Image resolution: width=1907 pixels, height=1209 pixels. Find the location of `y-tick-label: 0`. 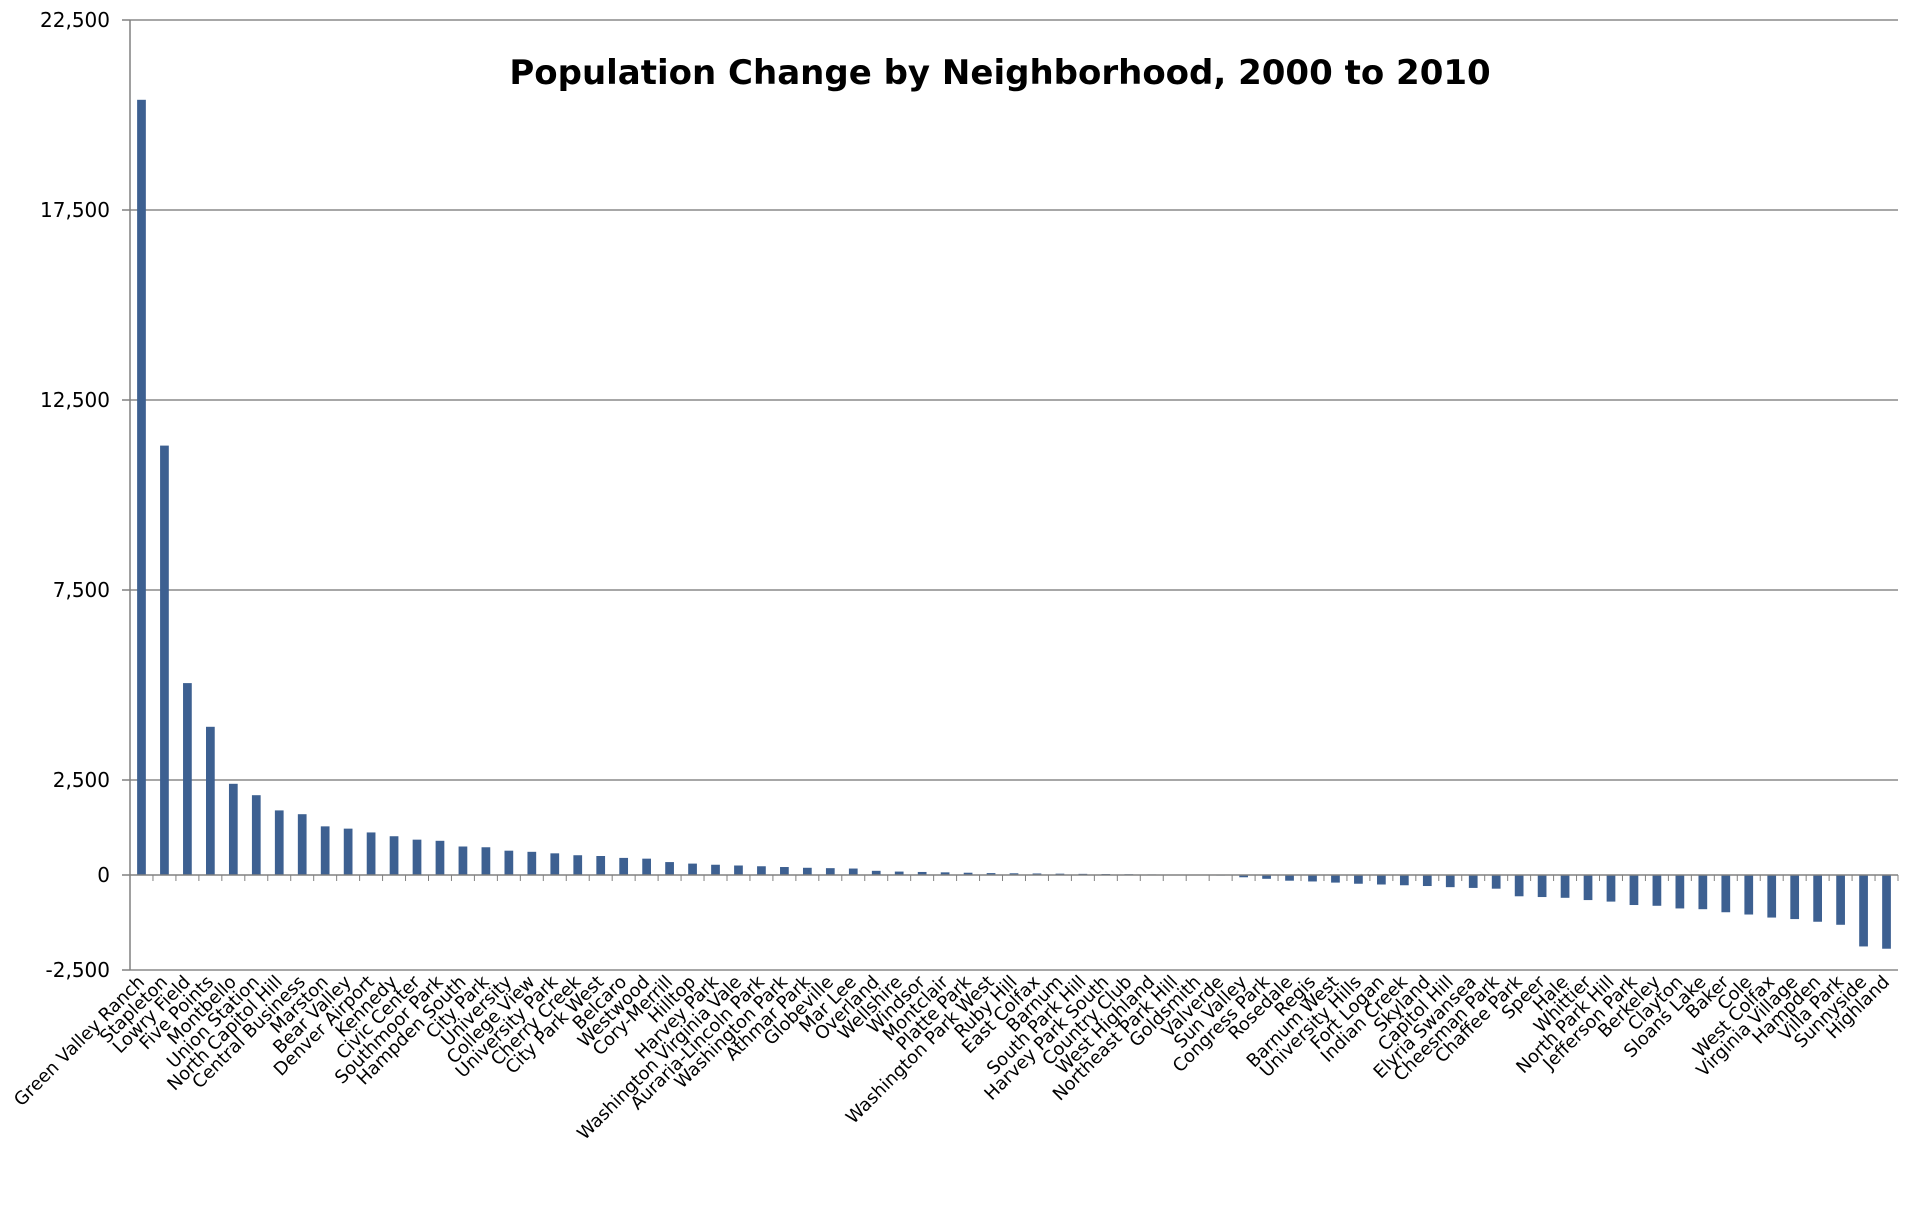

y-tick-label: 0 is located at coordinates (103, 875).